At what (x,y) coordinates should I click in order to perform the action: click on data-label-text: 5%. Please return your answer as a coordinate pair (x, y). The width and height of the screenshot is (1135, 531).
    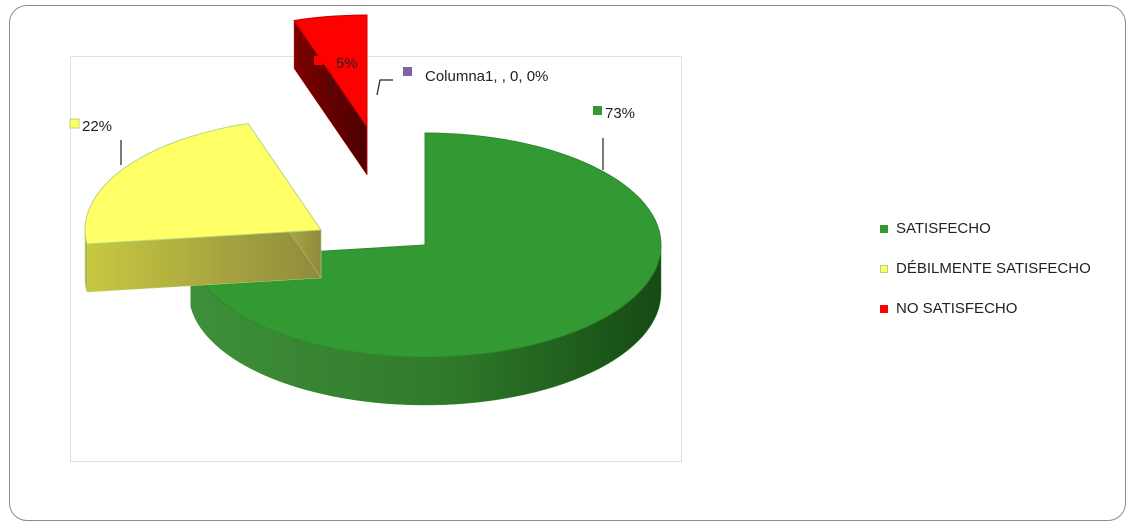
    Looking at the image, I should click on (347, 63).